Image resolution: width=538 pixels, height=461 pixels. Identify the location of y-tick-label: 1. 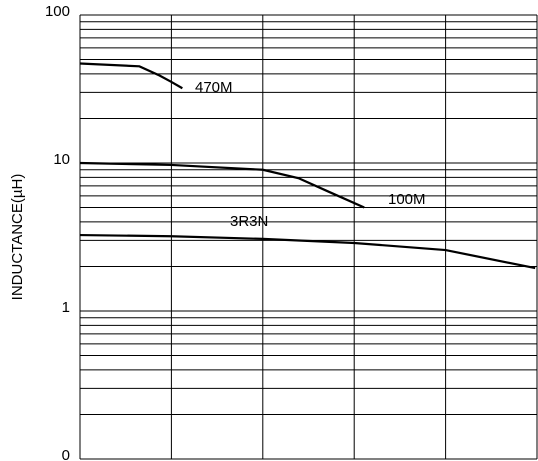
(66, 307).